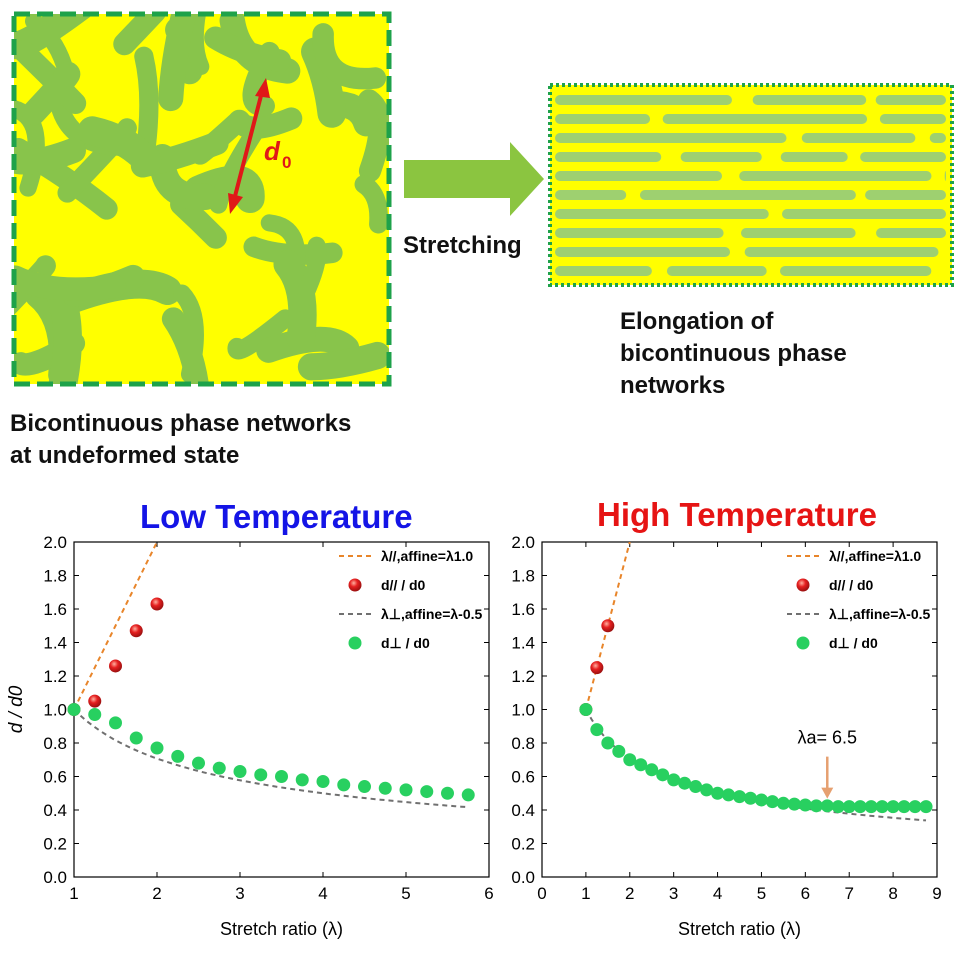 The image size is (964, 961). Describe the element at coordinates (739, 709) in the screenshot. I see `plot-frame` at that location.